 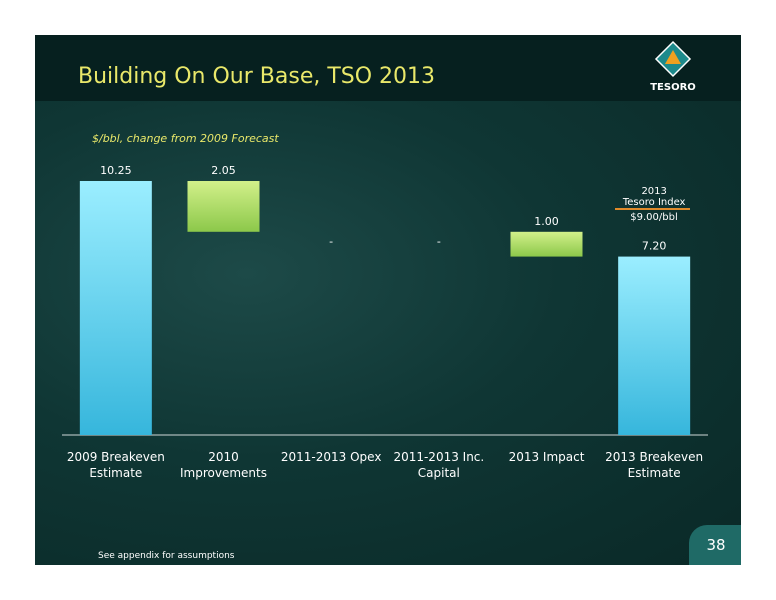 What do you see at coordinates (439, 465) in the screenshot?
I see `x-tick-label: 2011-2013 Inc. Capital` at bounding box center [439, 465].